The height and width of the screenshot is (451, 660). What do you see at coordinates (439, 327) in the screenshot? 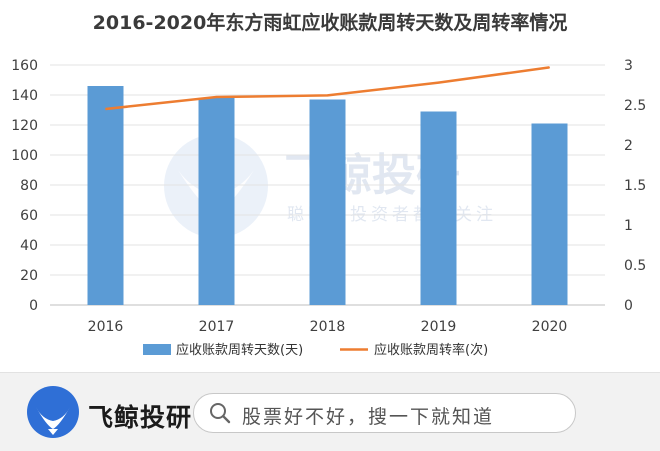
I see `x-tick-label: 2019` at bounding box center [439, 327].